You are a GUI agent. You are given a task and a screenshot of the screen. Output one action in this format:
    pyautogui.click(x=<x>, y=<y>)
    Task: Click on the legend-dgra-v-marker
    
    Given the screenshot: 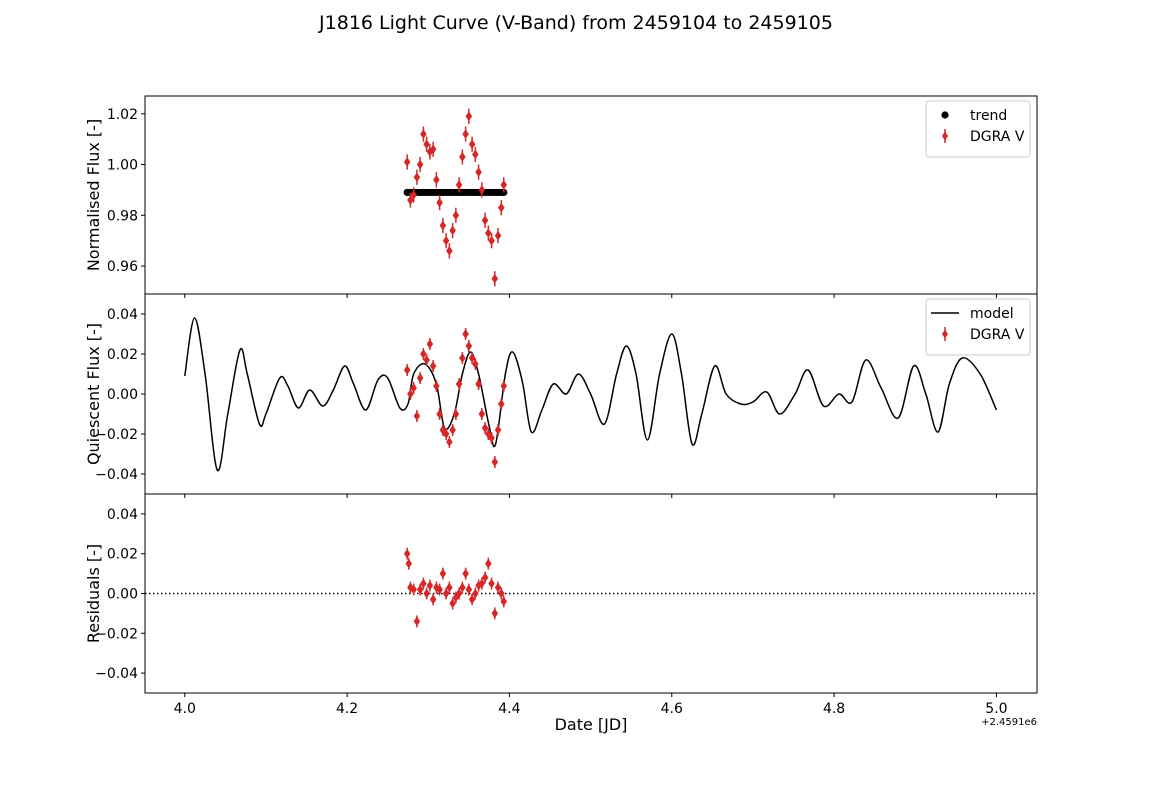 What is the action you would take?
    pyautogui.click(x=945, y=136)
    